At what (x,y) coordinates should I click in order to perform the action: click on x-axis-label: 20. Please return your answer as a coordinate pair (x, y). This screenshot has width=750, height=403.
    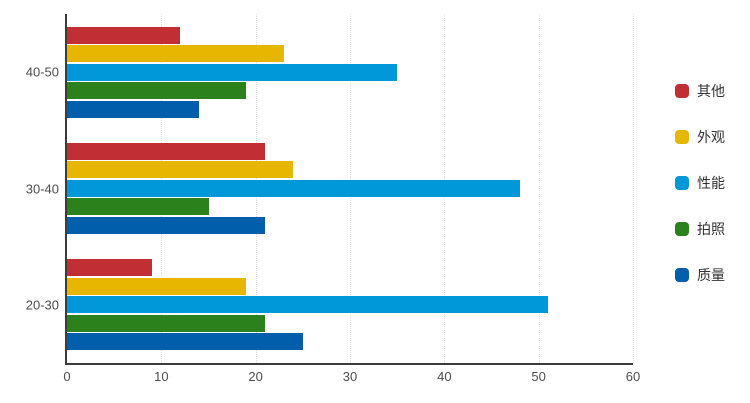
    Looking at the image, I should click on (255, 376).